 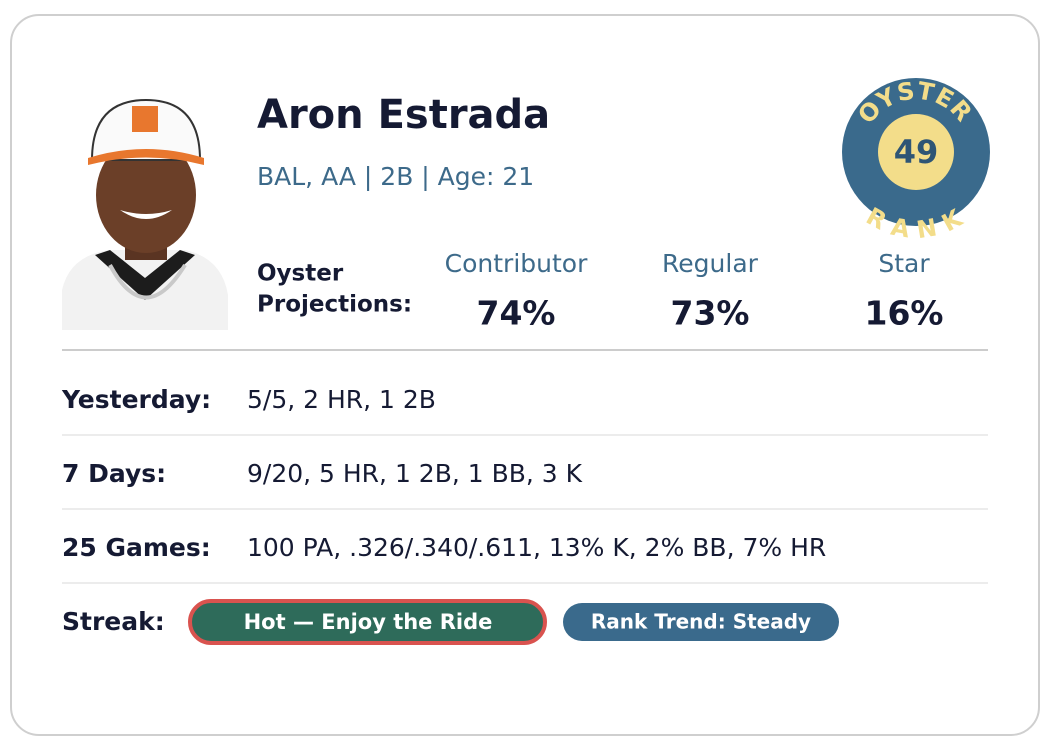 I want to click on collar, so click(x=145, y=275).